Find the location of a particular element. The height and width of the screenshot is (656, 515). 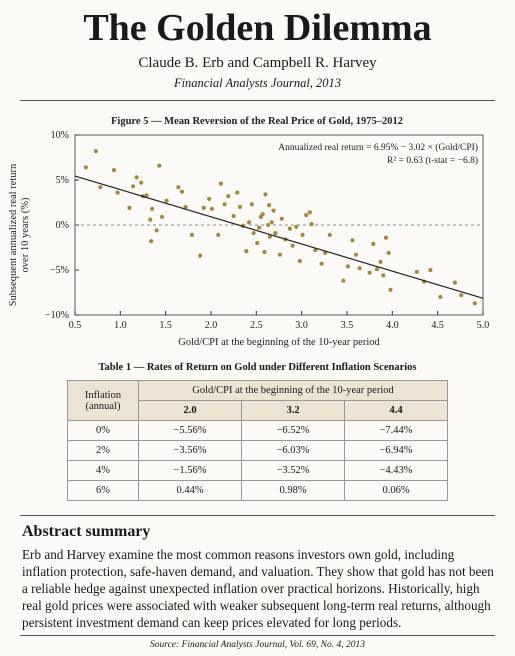

x-tick-label: 4.0 is located at coordinates (392, 325).